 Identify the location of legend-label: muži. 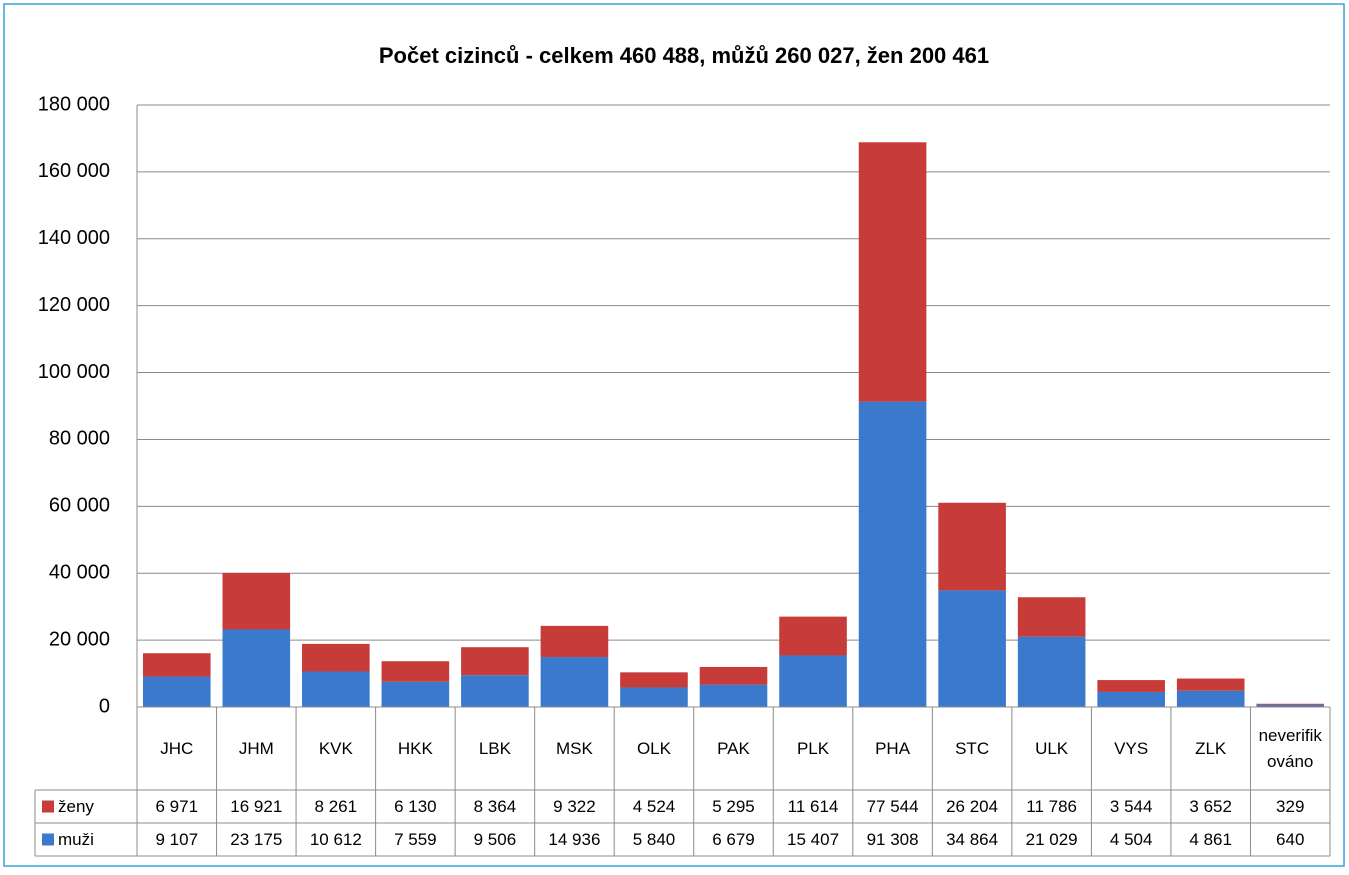
(76, 839).